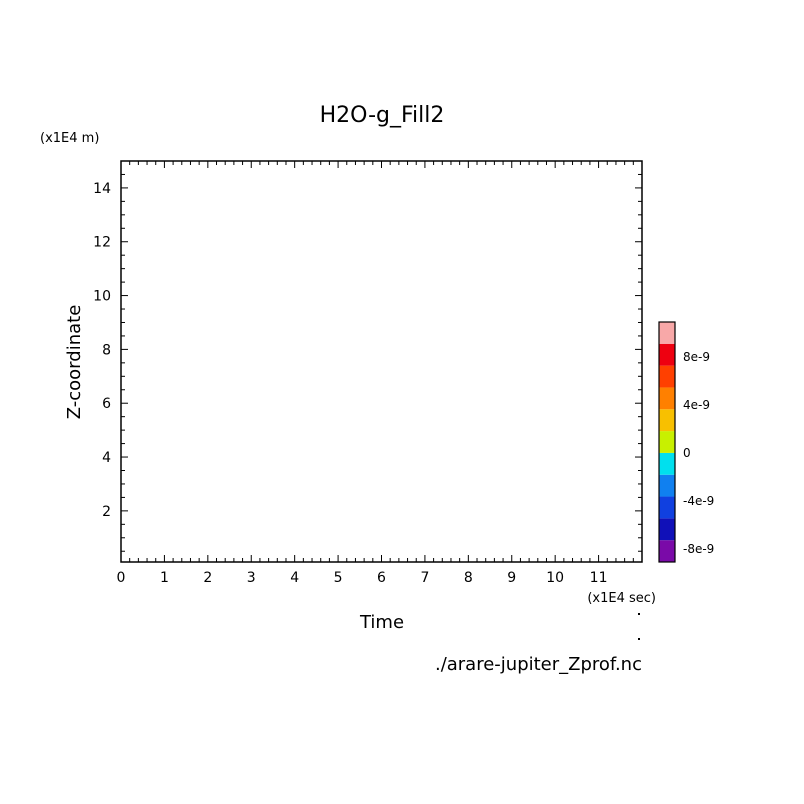  I want to click on y-unit-label: (x1E4 m), so click(69, 138).